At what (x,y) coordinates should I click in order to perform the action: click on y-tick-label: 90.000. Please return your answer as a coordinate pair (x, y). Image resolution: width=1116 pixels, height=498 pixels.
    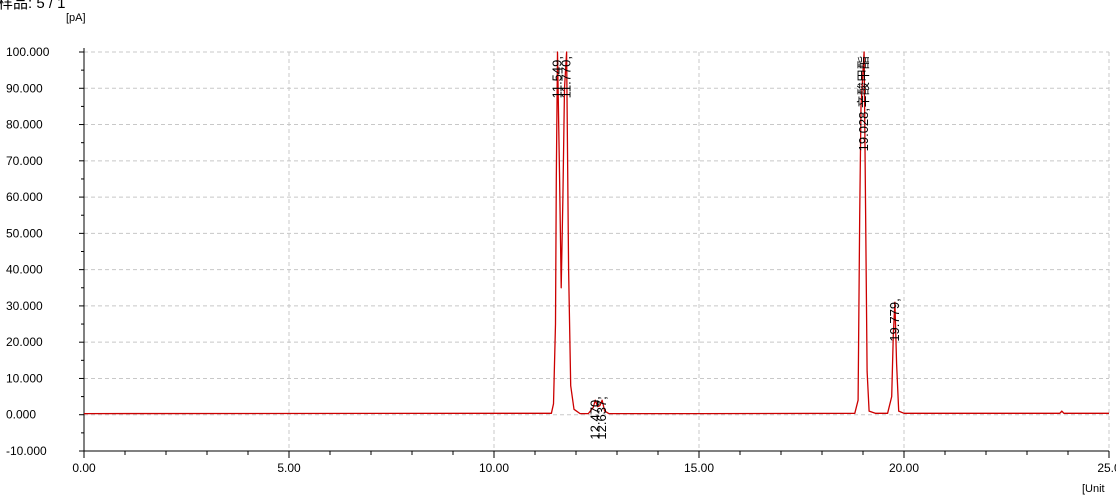
    Looking at the image, I should click on (24, 88).